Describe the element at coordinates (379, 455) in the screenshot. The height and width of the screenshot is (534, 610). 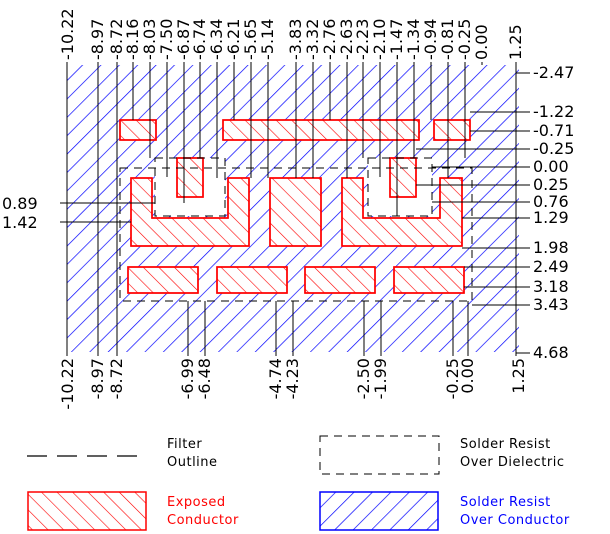
I see `solder-resist-over-dielectric-swatch` at that location.